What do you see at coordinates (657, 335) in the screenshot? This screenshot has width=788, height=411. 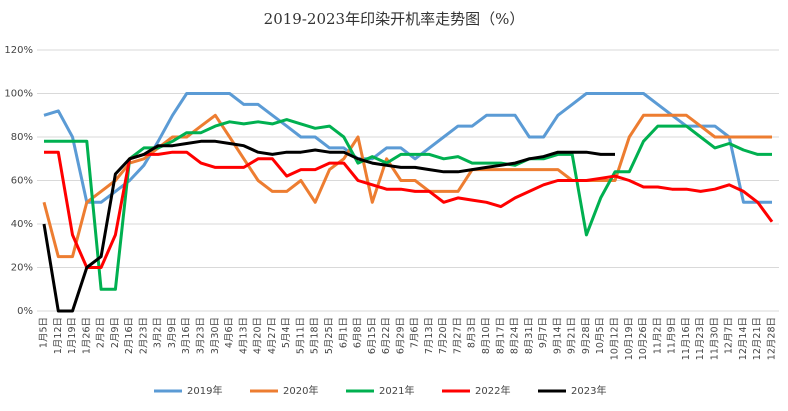 I see `x-tick-label: 11月2日` at bounding box center [657, 335].